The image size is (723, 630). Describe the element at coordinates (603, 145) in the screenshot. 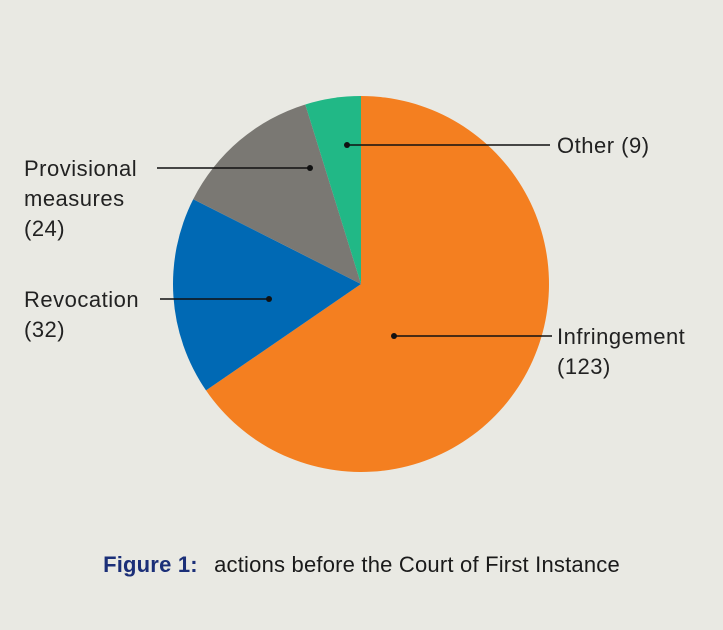

I see `slice-label-3: Other (9)` at that location.